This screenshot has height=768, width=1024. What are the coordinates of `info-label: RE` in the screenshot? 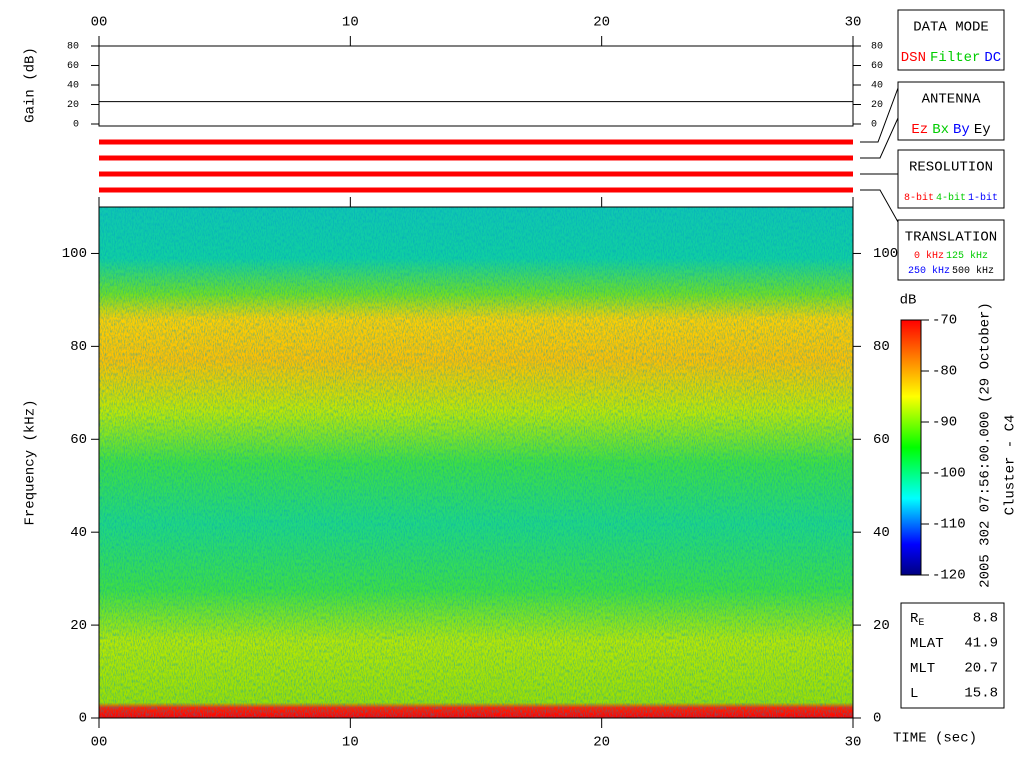 It's located at (917, 620).